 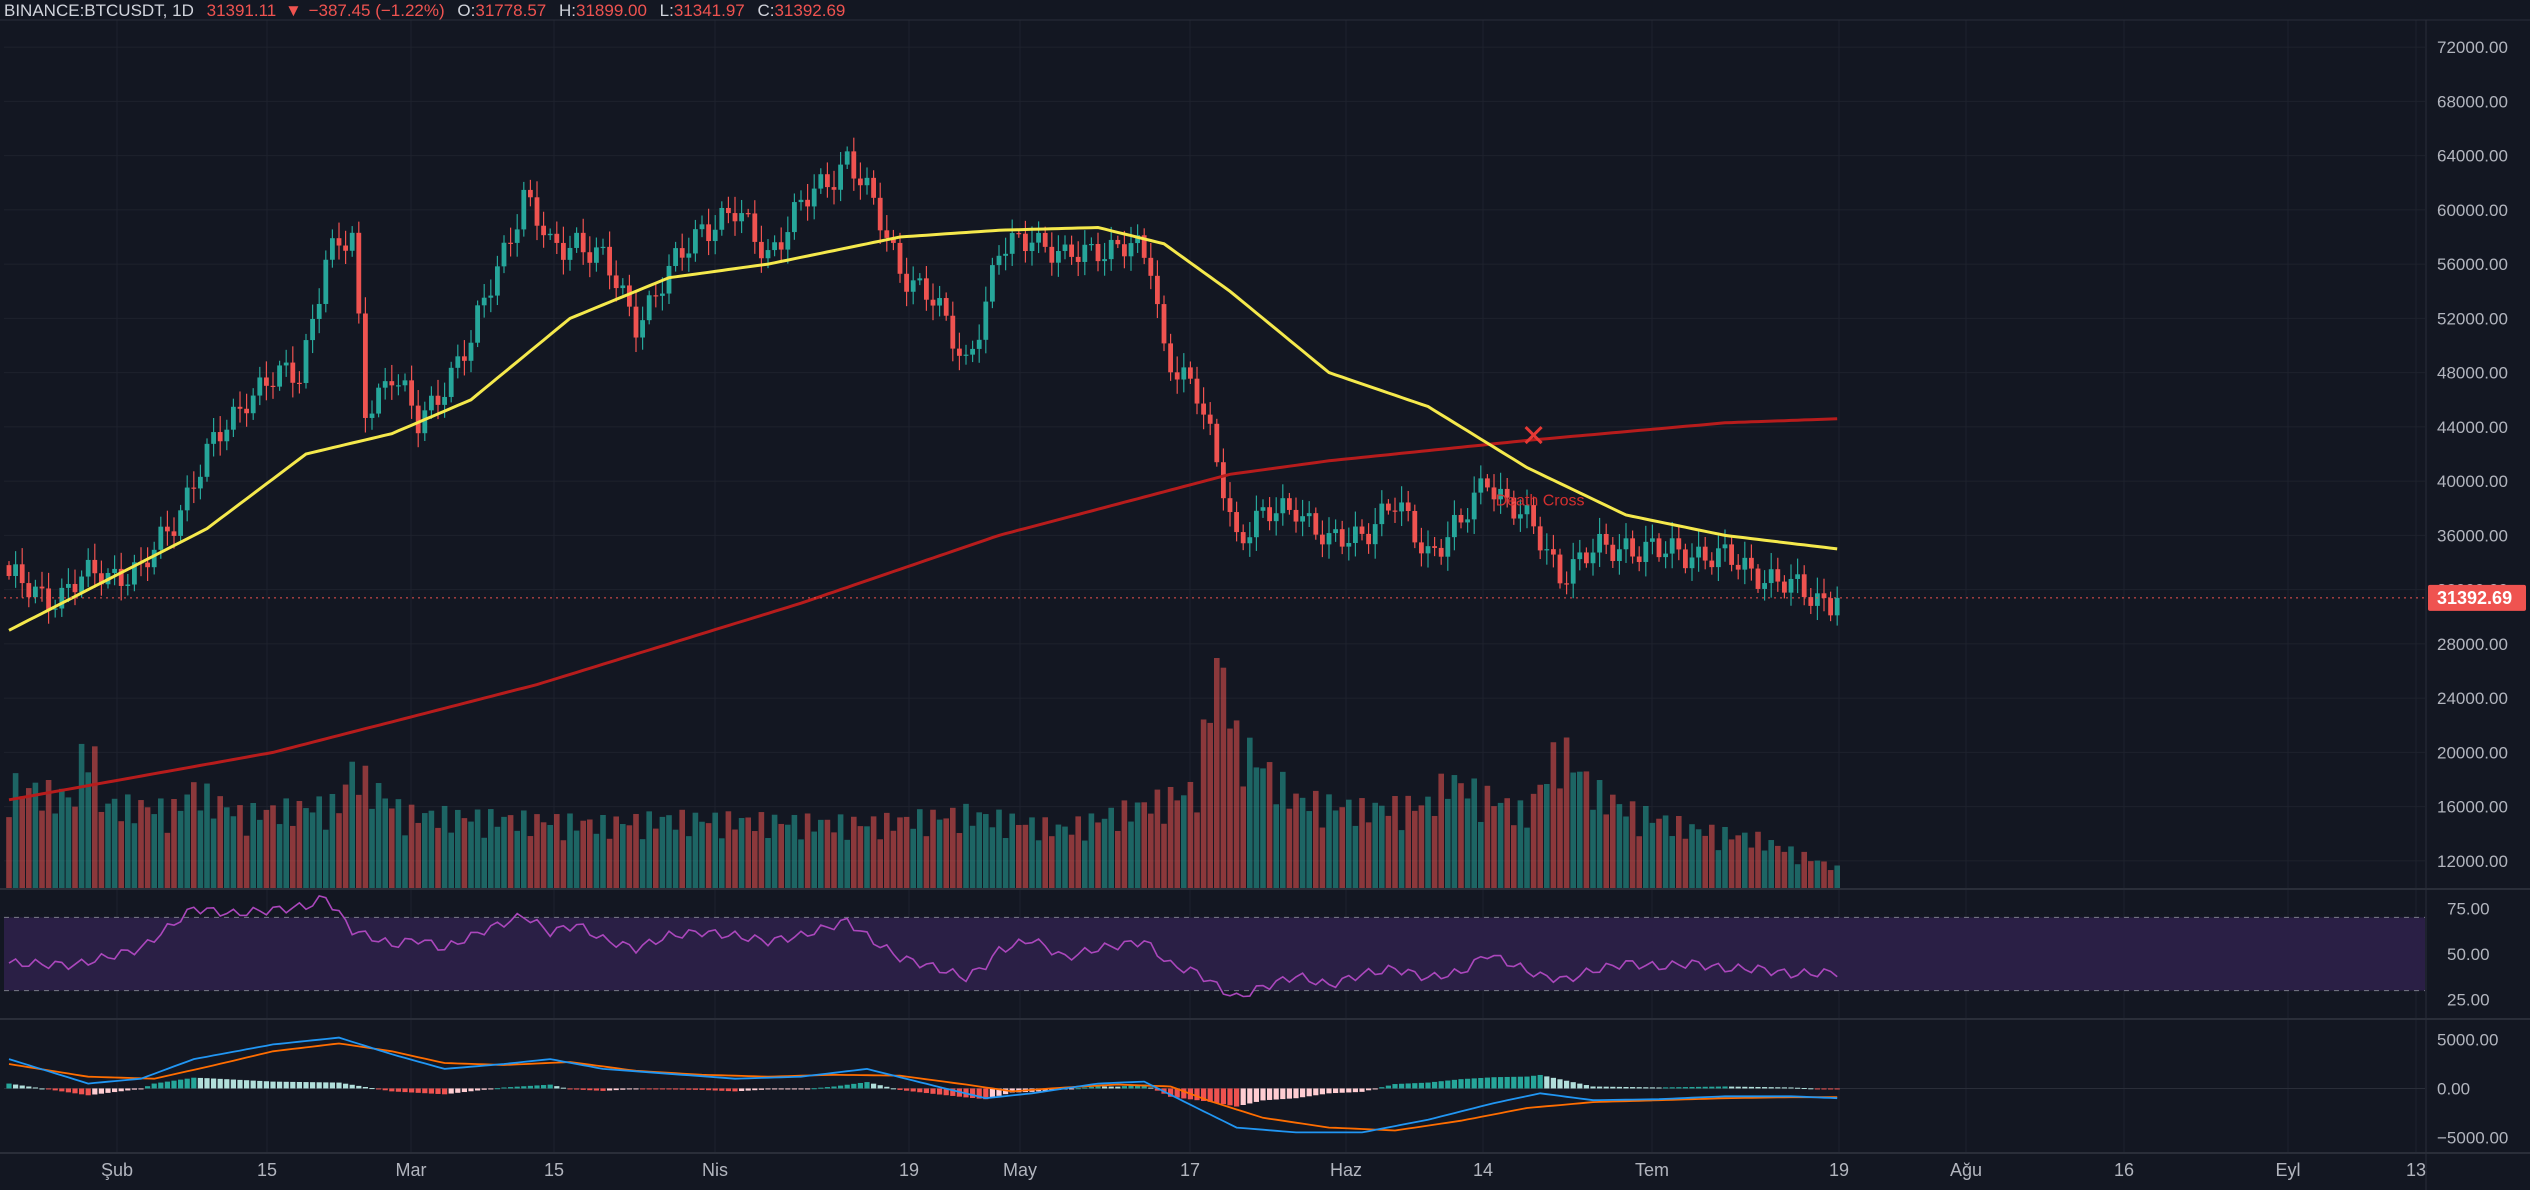 What do you see at coordinates (2468, 954) in the screenshot?
I see `rsi-axis: 75.00 50.00 25.00` at bounding box center [2468, 954].